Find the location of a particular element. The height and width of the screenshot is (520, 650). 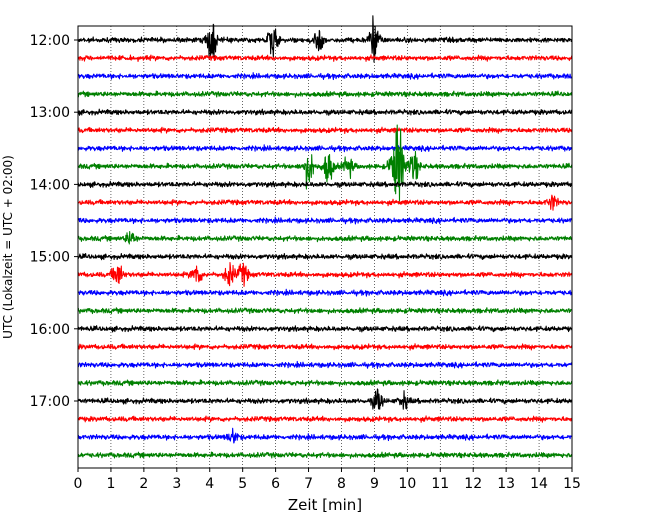

trace-12:00 is located at coordinates (325, 39).